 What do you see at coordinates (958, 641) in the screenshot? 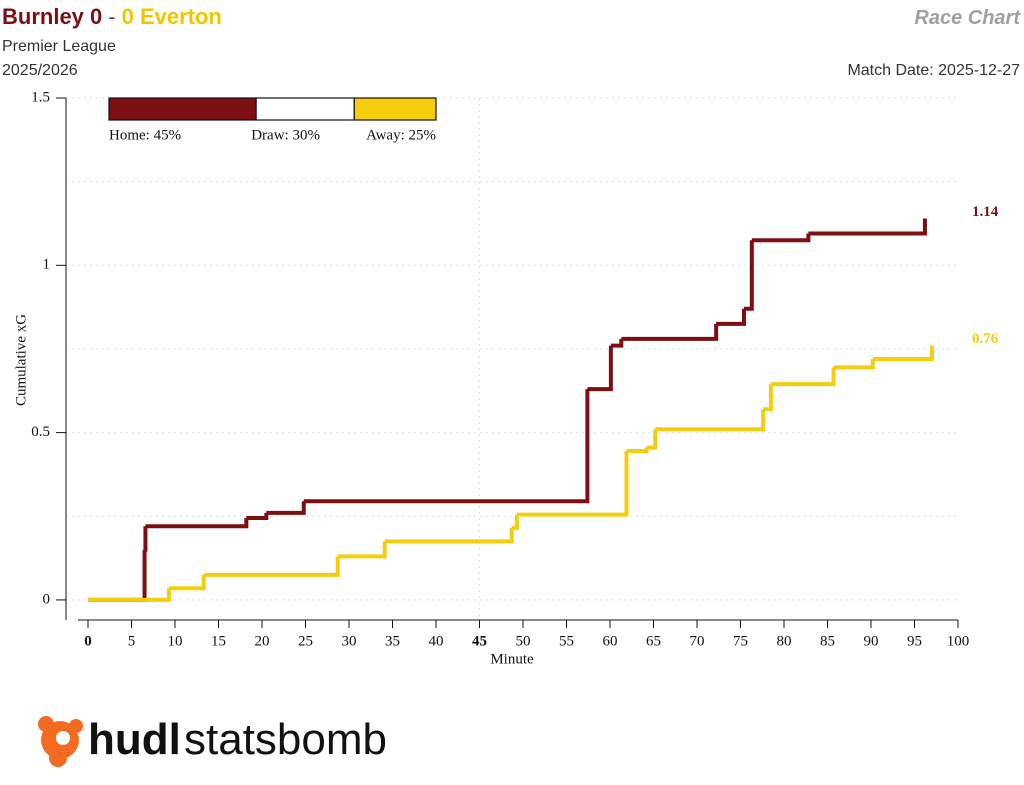
I see `x-tick-label: 100` at bounding box center [958, 641].